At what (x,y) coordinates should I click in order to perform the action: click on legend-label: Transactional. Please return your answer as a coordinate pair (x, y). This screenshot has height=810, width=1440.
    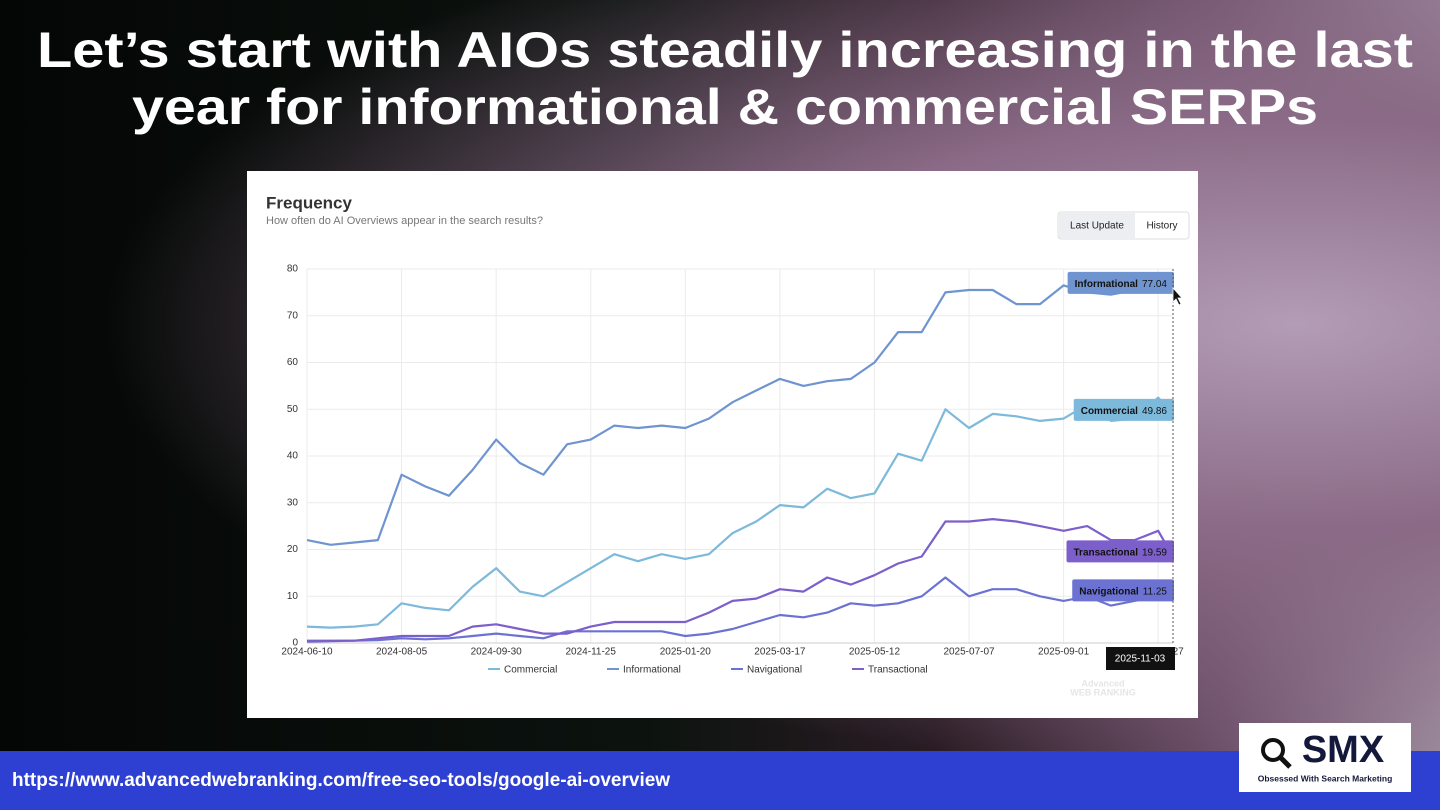
    Looking at the image, I should click on (898, 670).